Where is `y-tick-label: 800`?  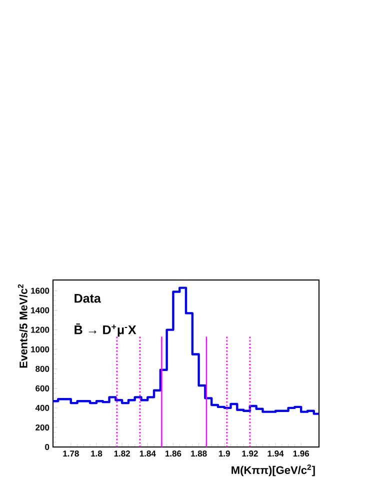
y-tick-label: 800 is located at coordinates (43, 369).